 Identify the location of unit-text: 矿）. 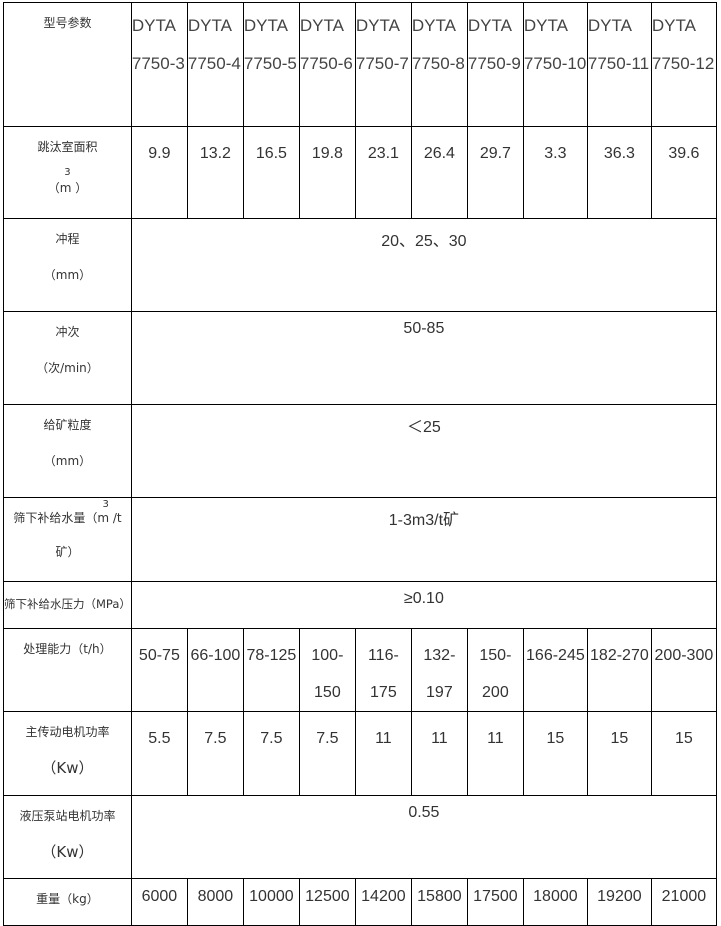
(67, 552).